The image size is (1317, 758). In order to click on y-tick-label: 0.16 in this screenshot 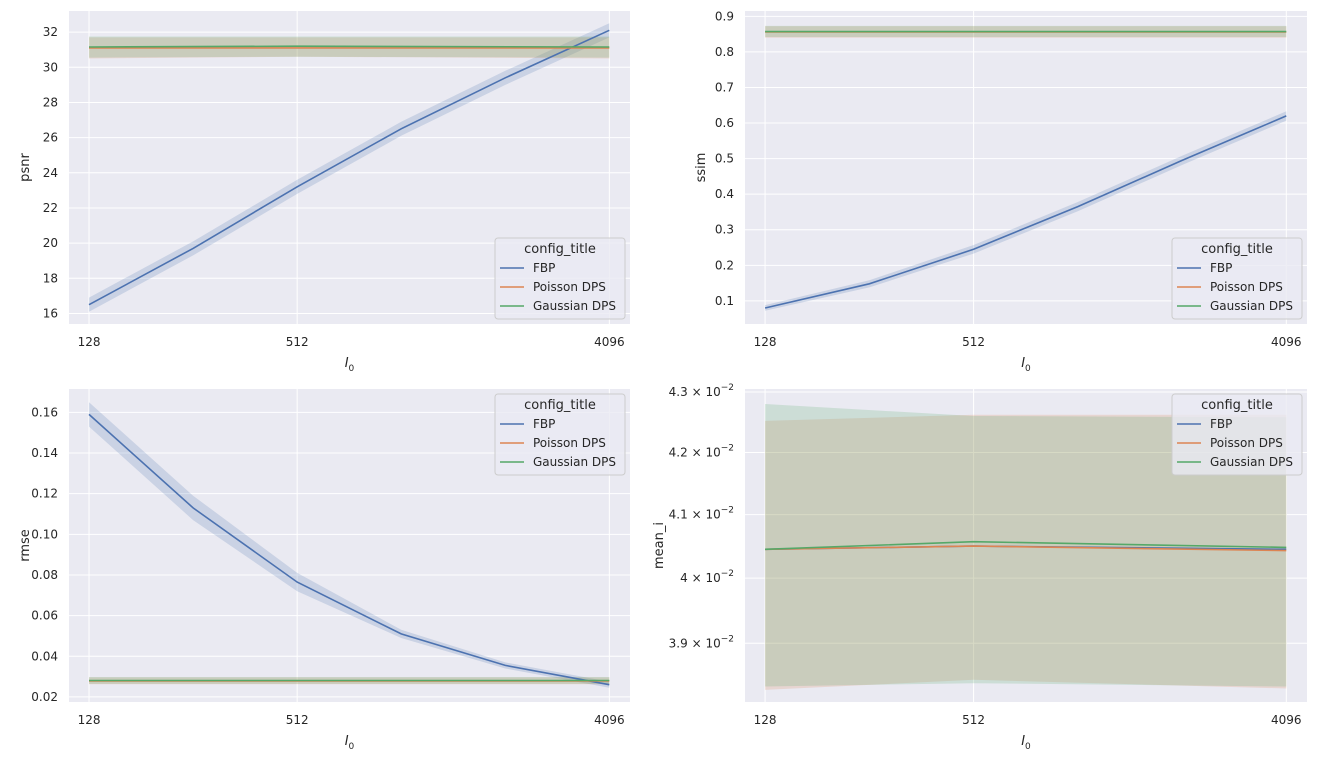, I will do `click(44, 412)`.